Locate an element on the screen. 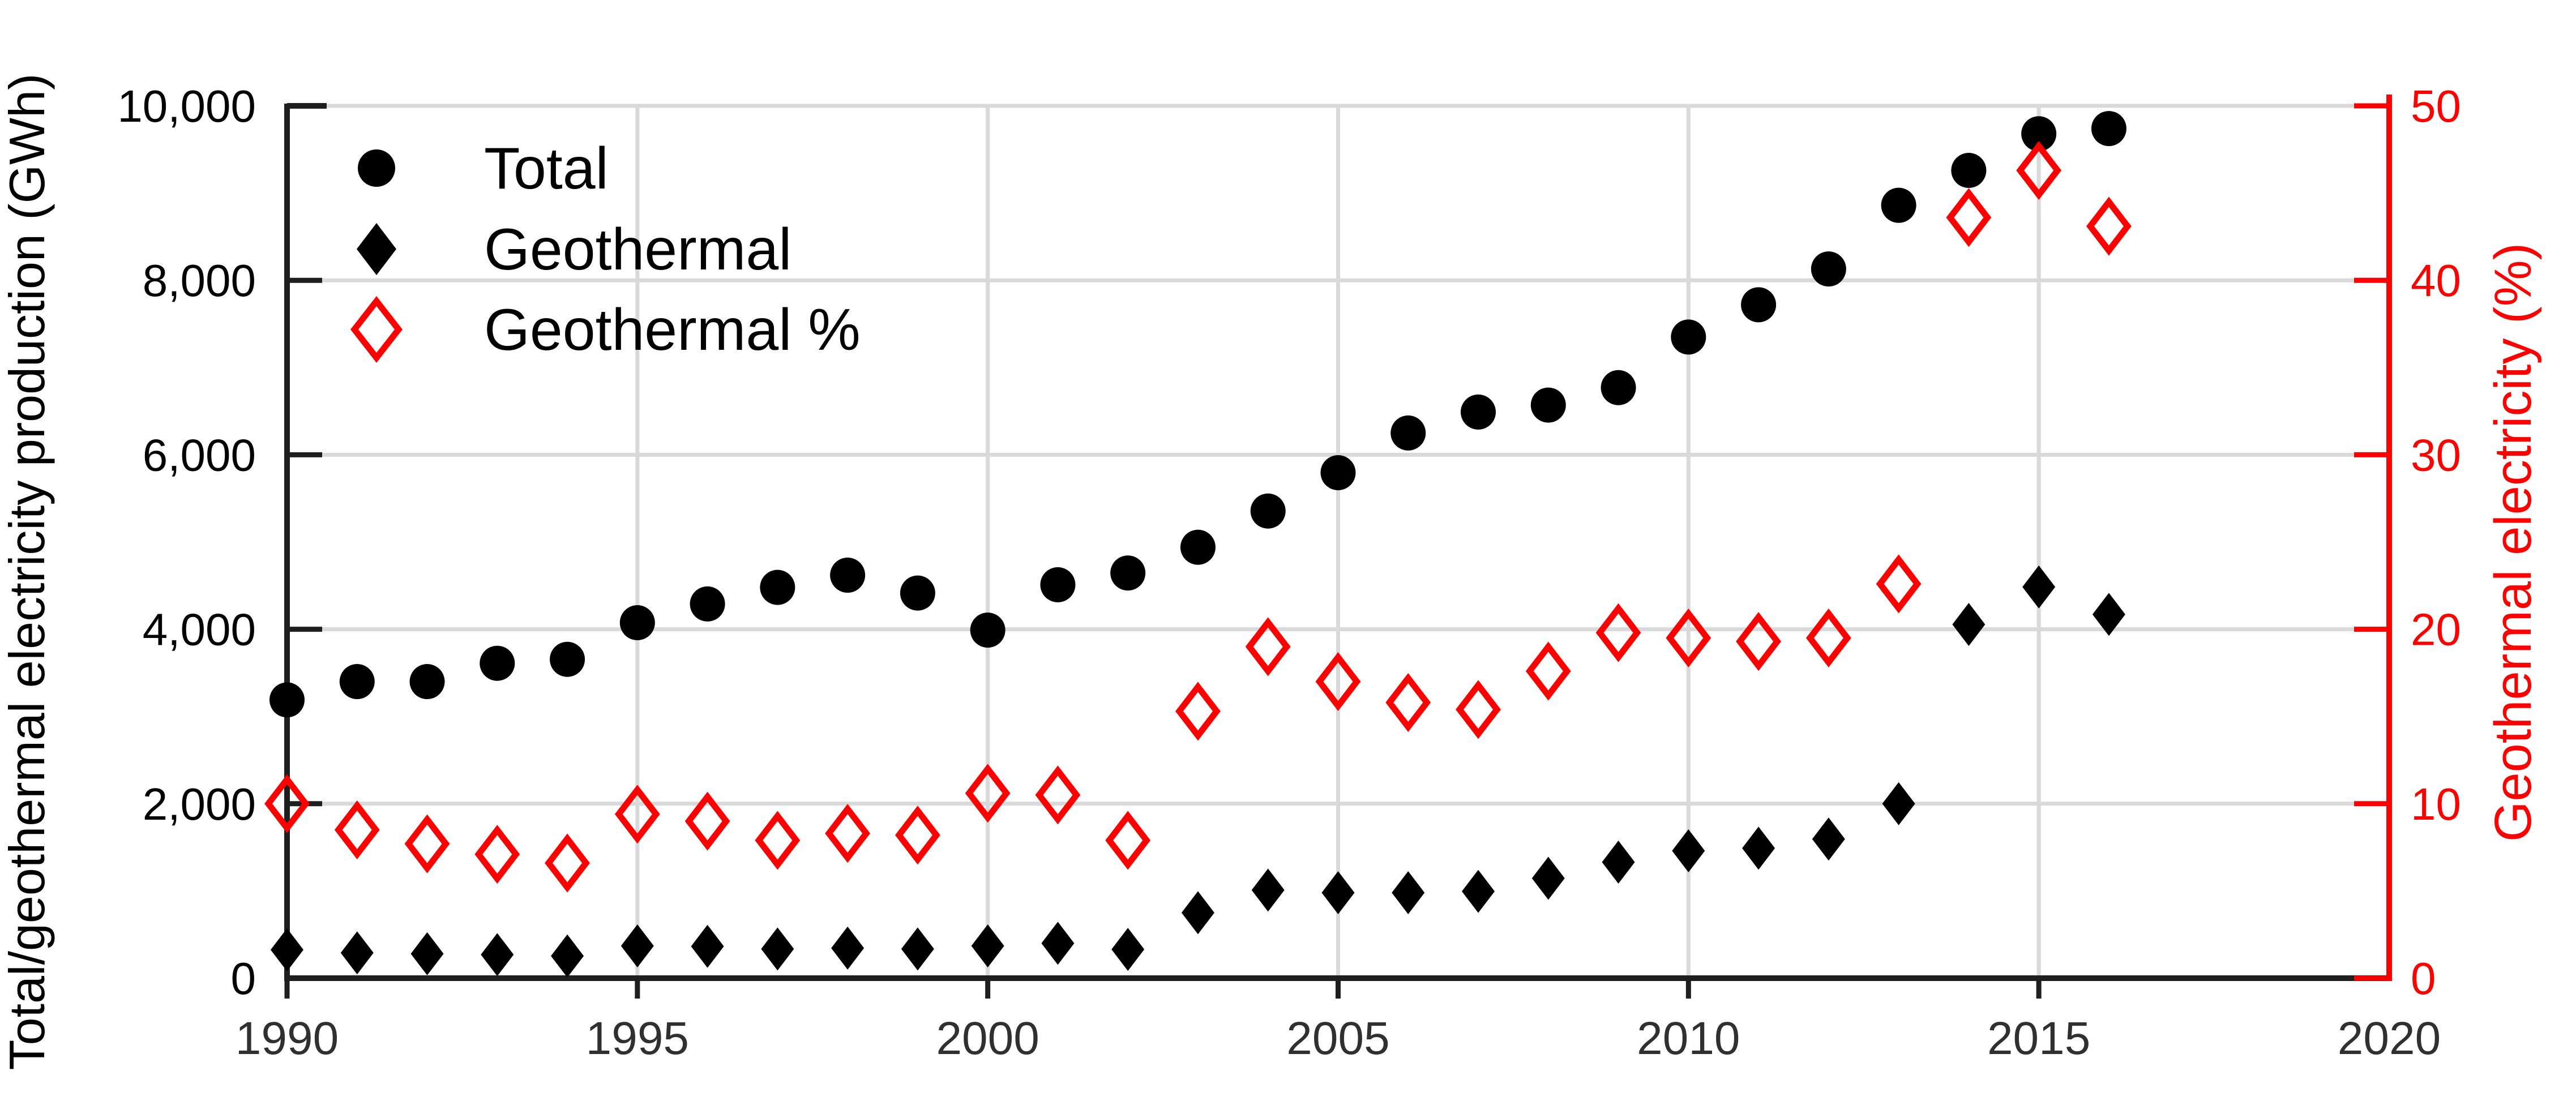 This screenshot has height=1118, width=2576. x-axis-tick-label: 2015 is located at coordinates (2038, 1038).